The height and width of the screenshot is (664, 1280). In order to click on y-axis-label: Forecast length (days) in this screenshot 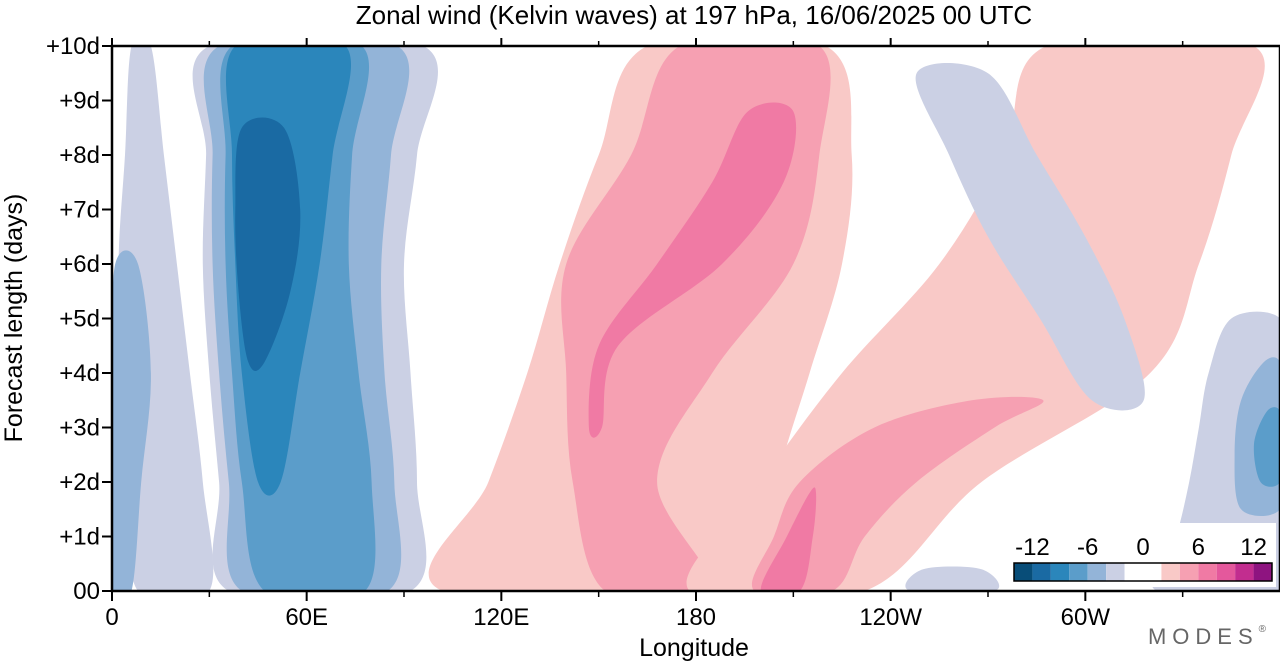, I will do `click(14, 318)`.